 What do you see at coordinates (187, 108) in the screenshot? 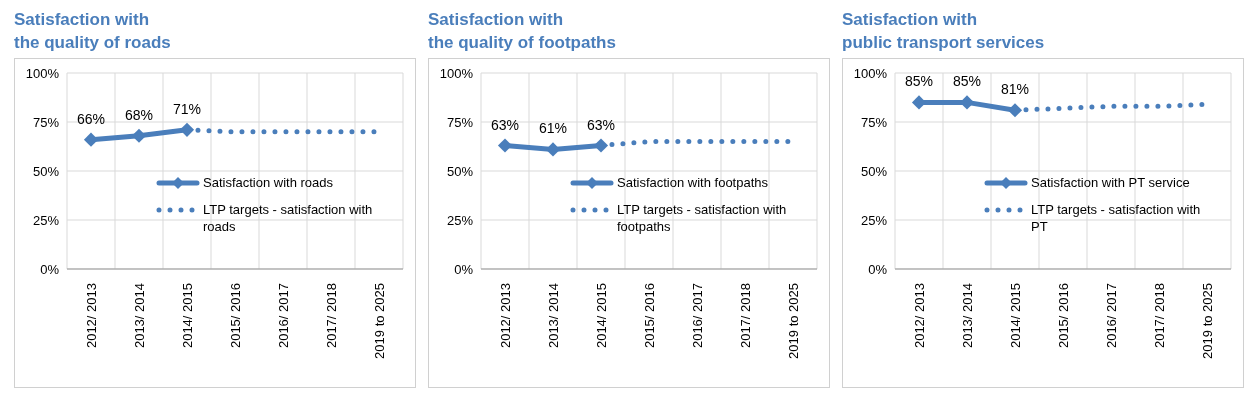
I see `data-label: 71%` at bounding box center [187, 108].